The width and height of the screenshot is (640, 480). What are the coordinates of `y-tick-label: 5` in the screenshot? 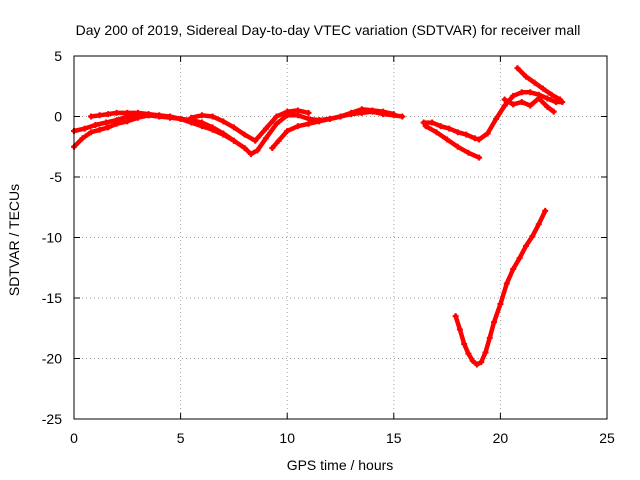 It's located at (58, 56).